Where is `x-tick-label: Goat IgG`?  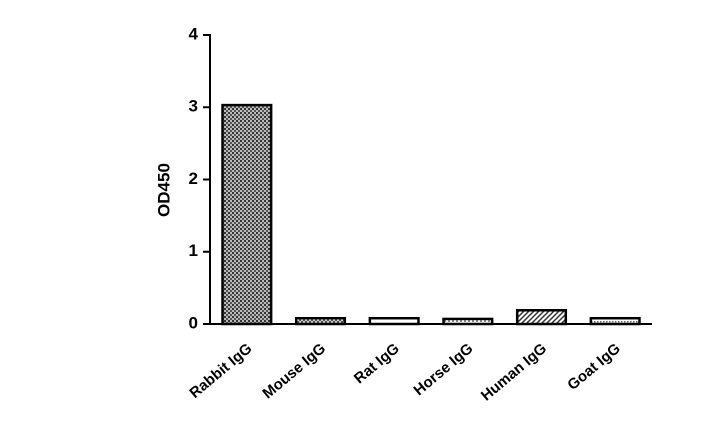
x-tick-label: Goat IgG is located at coordinates (593, 367).